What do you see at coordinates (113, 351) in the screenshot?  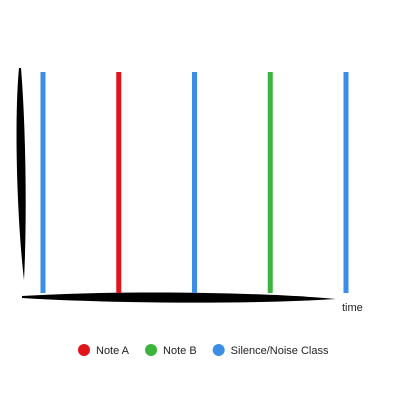 I see `legend-label: Note A` at bounding box center [113, 351].